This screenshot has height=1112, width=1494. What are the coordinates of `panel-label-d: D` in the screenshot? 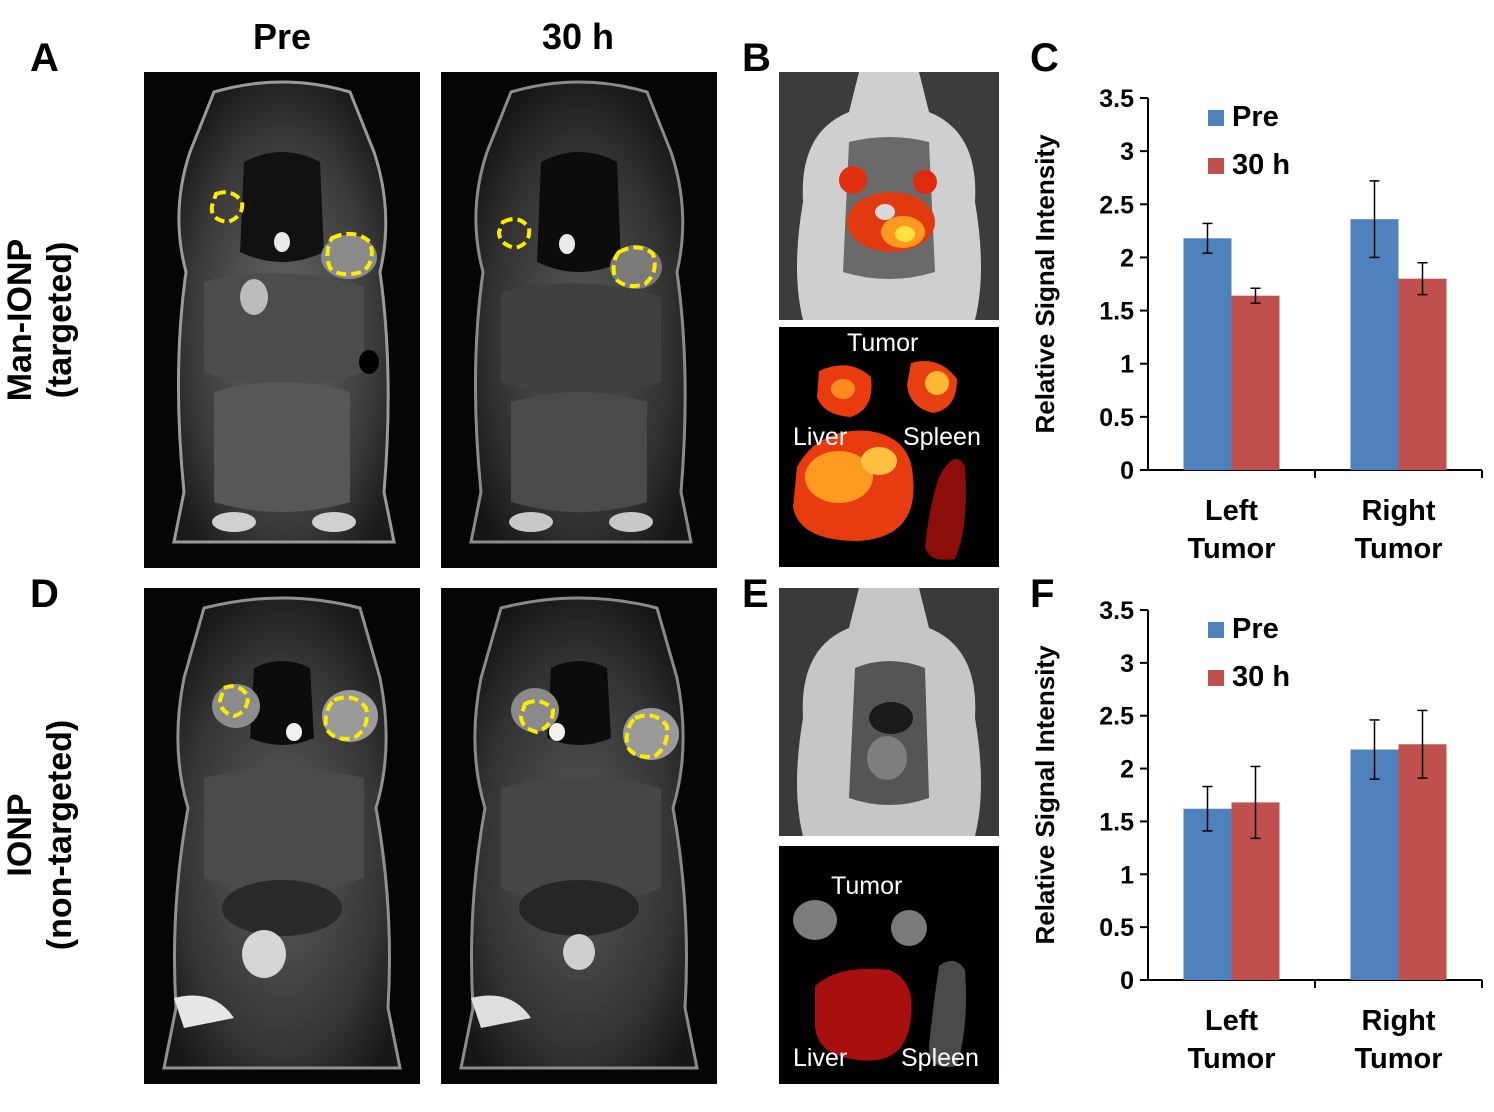 It's located at (44, 594).